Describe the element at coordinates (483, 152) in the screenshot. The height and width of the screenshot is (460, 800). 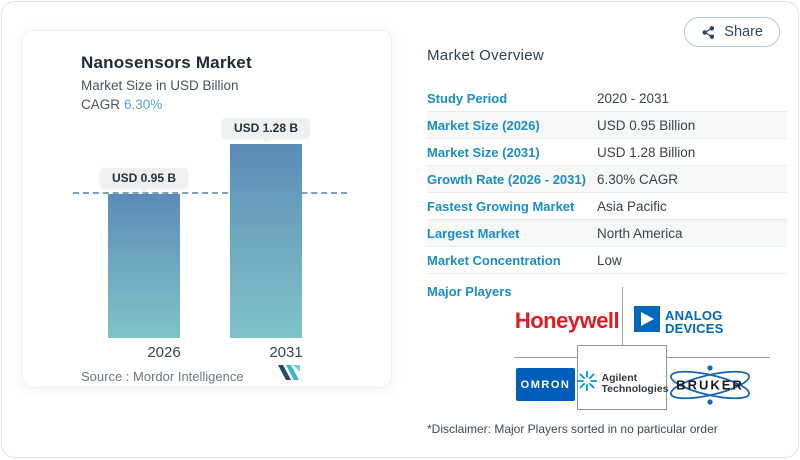
I see `row-label: Market Size (2031)` at that location.